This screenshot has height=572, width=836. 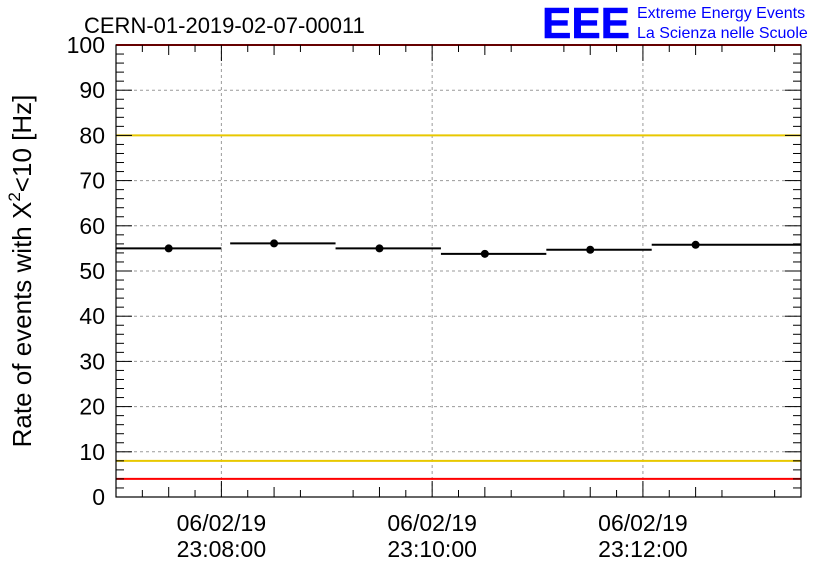 What do you see at coordinates (92, 181) in the screenshot?
I see `y-tick-label: 70` at bounding box center [92, 181].